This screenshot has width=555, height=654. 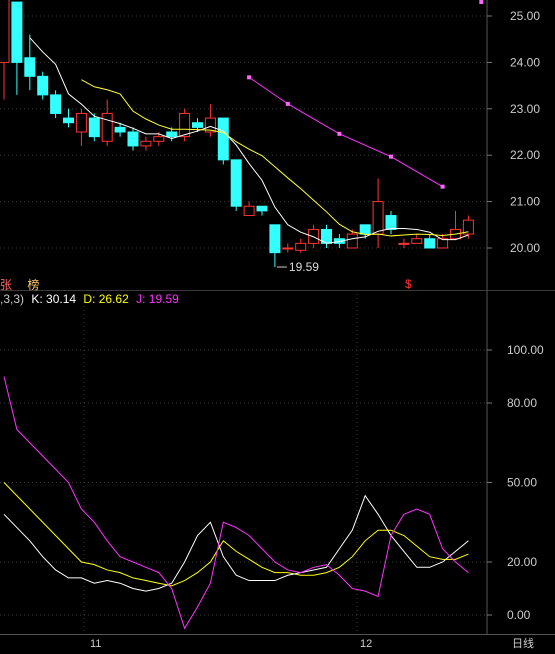 I want to click on low-marker-label: 19.59, so click(x=304, y=267).